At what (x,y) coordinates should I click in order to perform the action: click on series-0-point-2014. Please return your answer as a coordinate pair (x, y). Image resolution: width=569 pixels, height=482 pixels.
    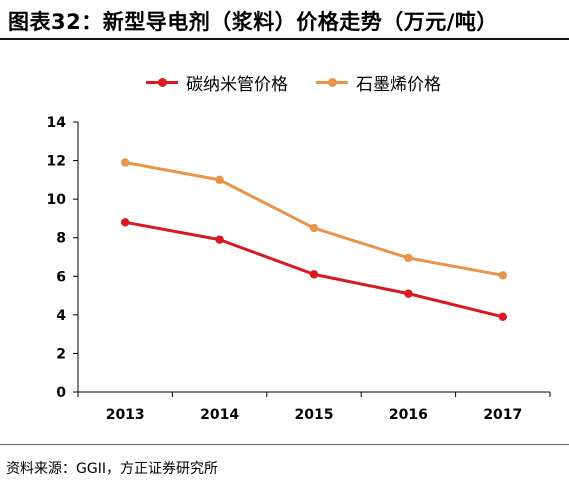
    Looking at the image, I should click on (219, 239).